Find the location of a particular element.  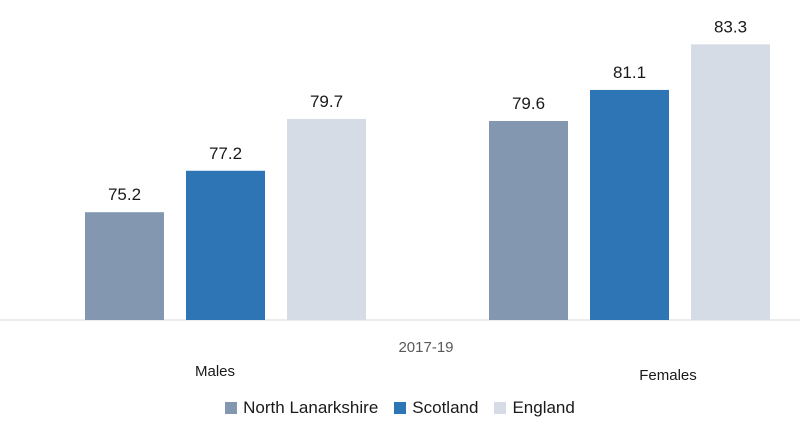

legend-swatch-england is located at coordinates (500, 408).